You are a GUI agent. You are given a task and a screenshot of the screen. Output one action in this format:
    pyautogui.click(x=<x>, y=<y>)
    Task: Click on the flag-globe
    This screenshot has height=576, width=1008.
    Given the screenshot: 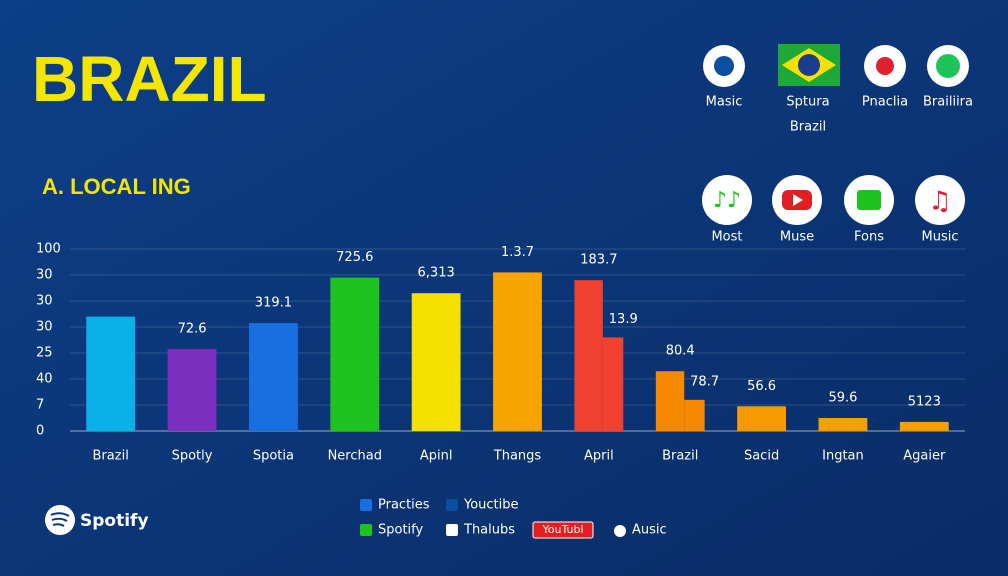 What is the action you would take?
    pyautogui.click(x=809, y=65)
    